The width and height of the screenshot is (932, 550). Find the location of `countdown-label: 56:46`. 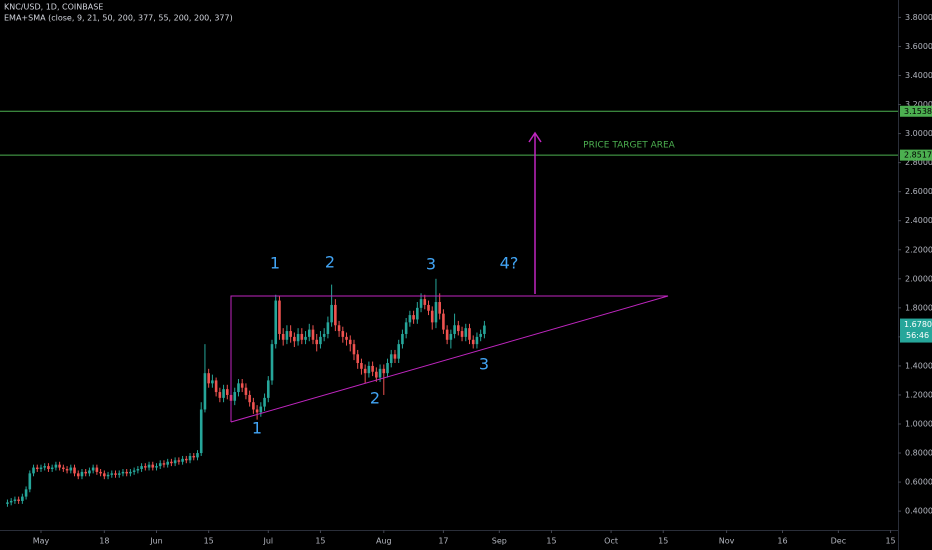

countdown-label: 56:46 is located at coordinates (917, 335).